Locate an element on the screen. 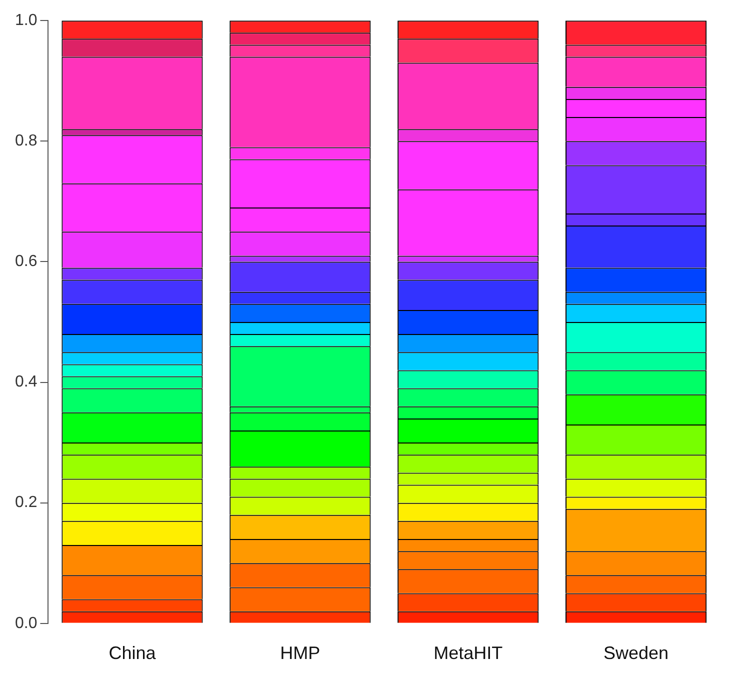 This screenshot has width=732, height=693. y-tick-label: 0.8 is located at coordinates (26, 141).